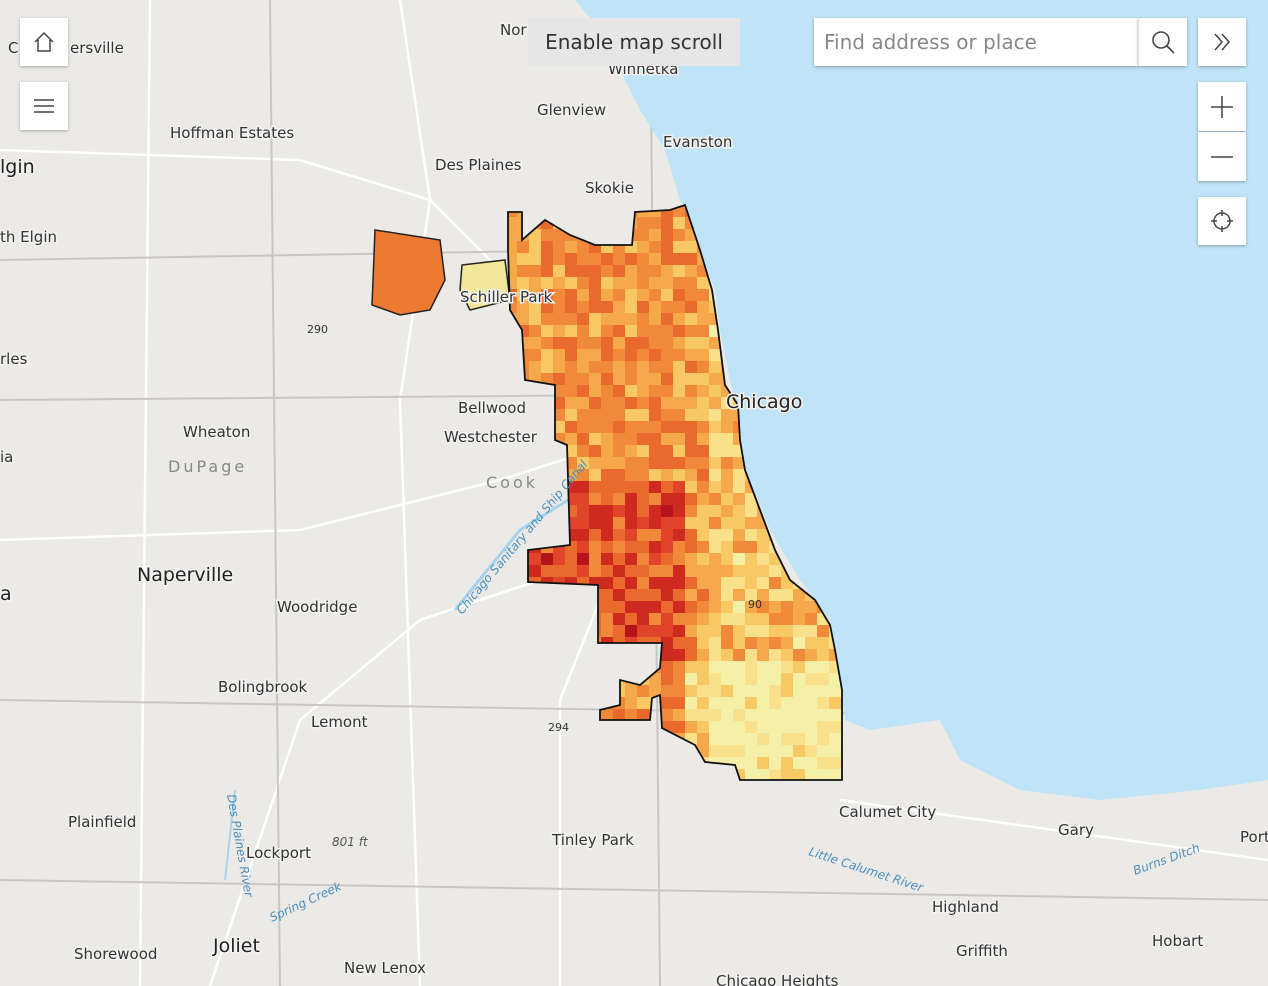  I want to click on zoom-out-button, so click(1222, 156).